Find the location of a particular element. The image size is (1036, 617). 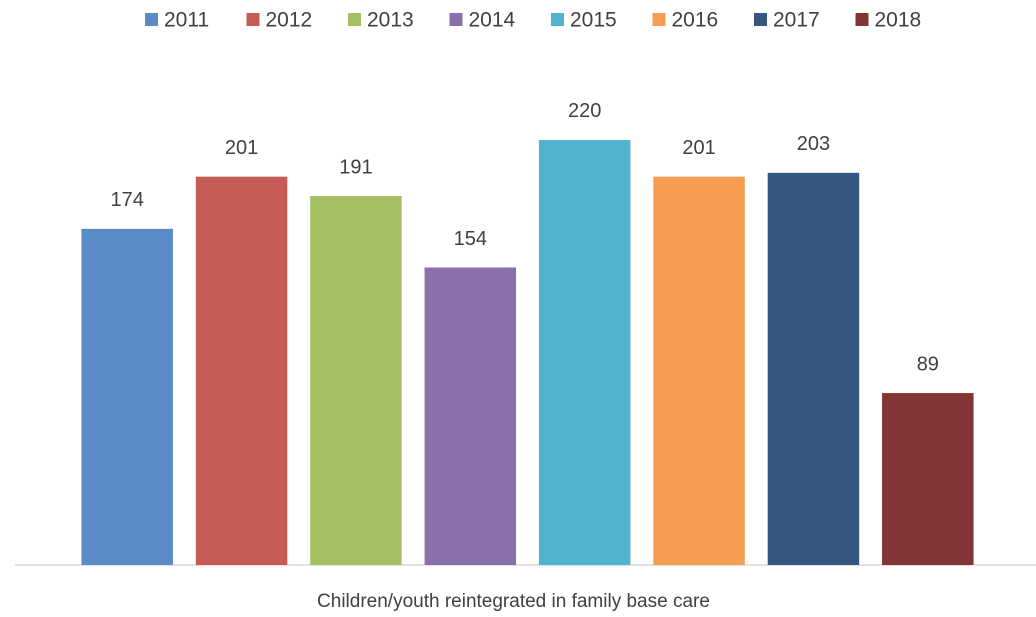

legend-label: 2014 is located at coordinates (492, 20).